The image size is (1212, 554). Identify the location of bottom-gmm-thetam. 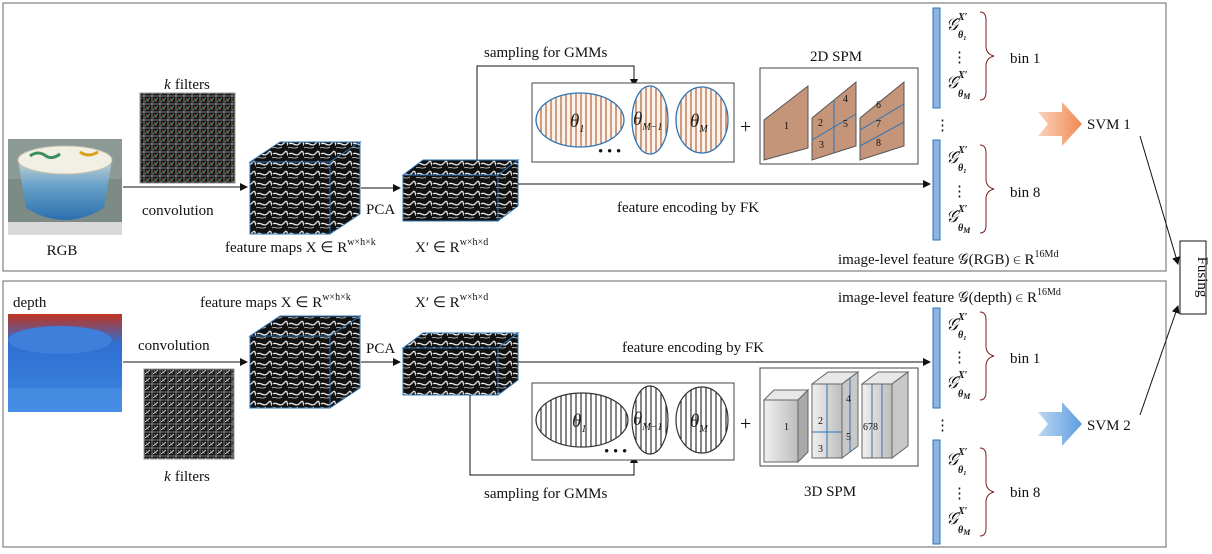
(702, 420).